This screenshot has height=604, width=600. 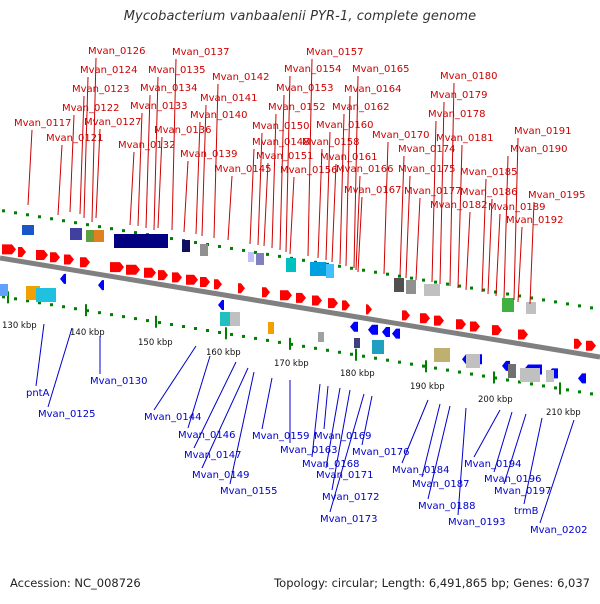 What do you see at coordinates (75, 583) in the screenshot?
I see `accession-label: Accession: NC_008726` at bounding box center [75, 583].